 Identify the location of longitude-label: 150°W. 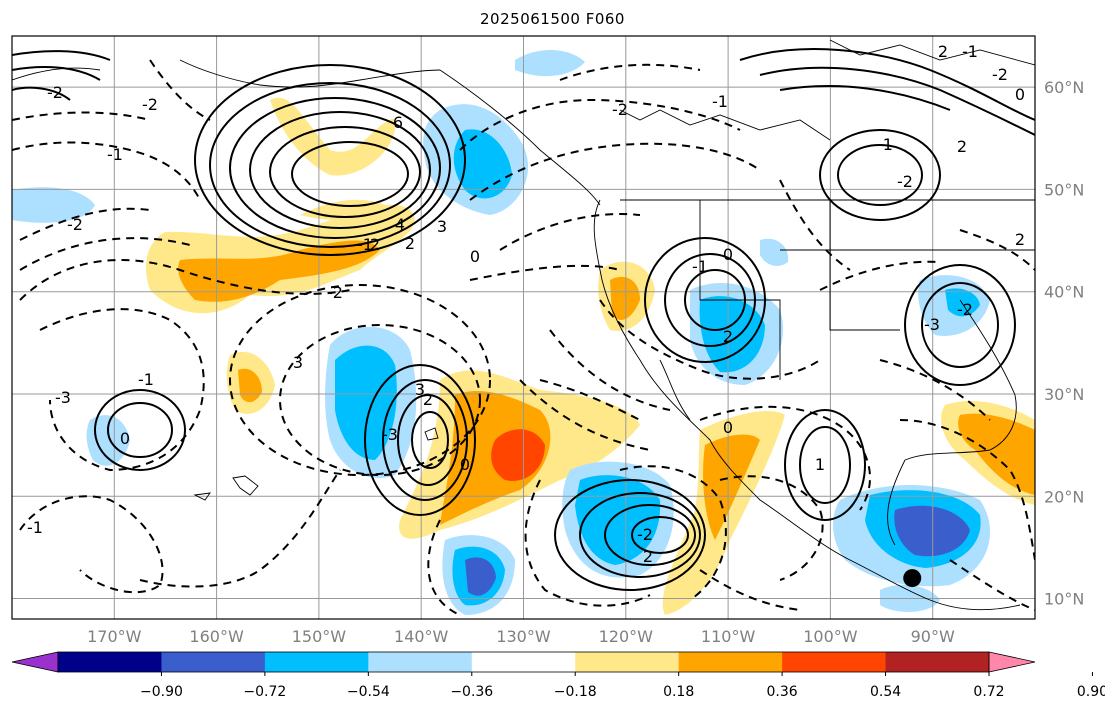
(319, 636).